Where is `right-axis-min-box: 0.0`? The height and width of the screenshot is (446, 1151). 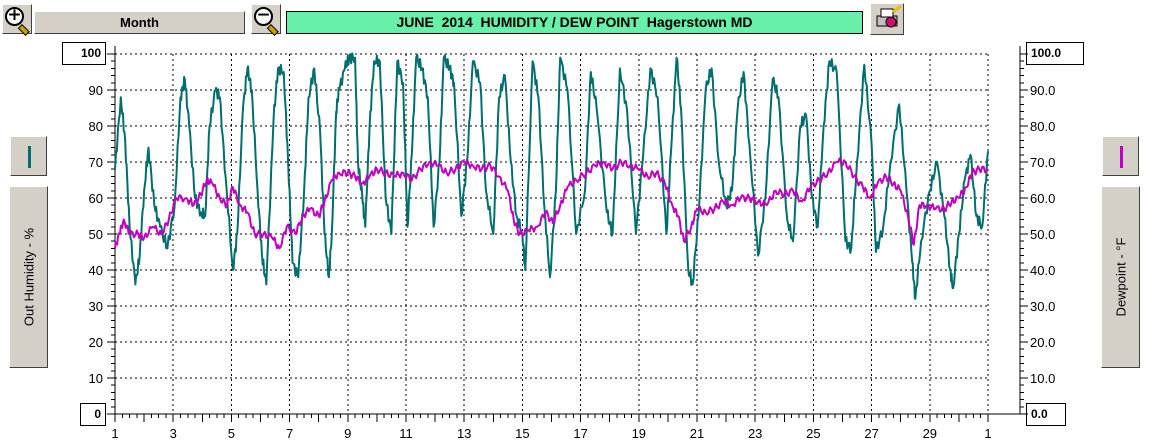 right-axis-min-box: 0.0 is located at coordinates (1046, 414).